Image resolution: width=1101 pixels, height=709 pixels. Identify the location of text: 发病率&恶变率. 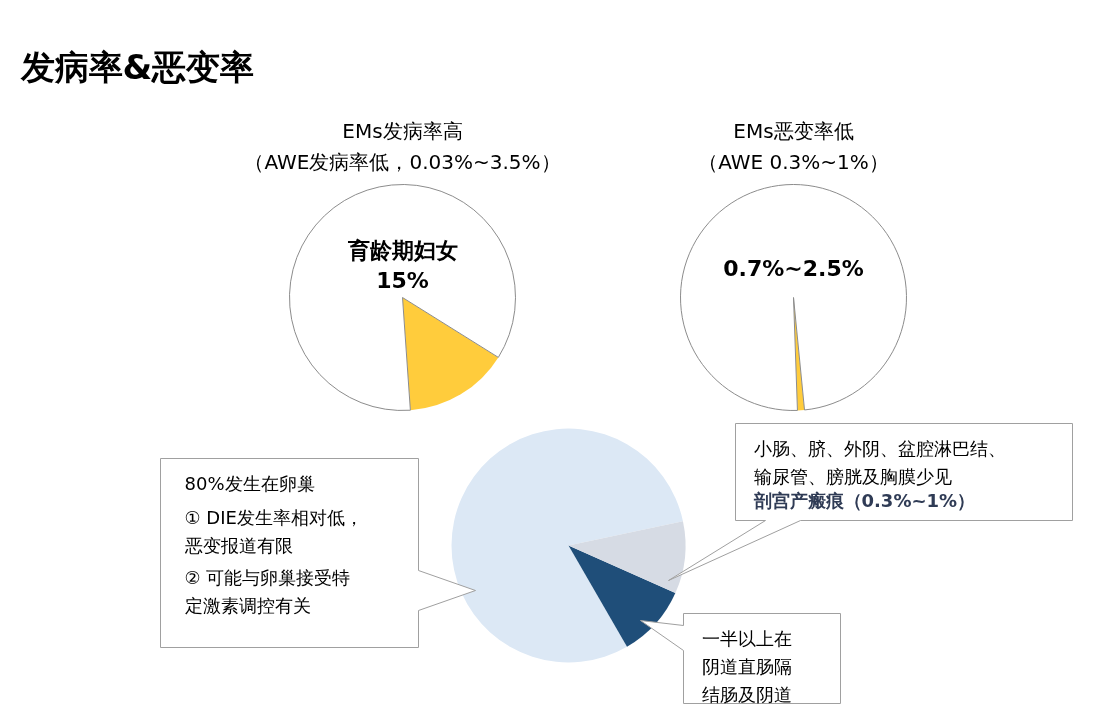
(137, 66).